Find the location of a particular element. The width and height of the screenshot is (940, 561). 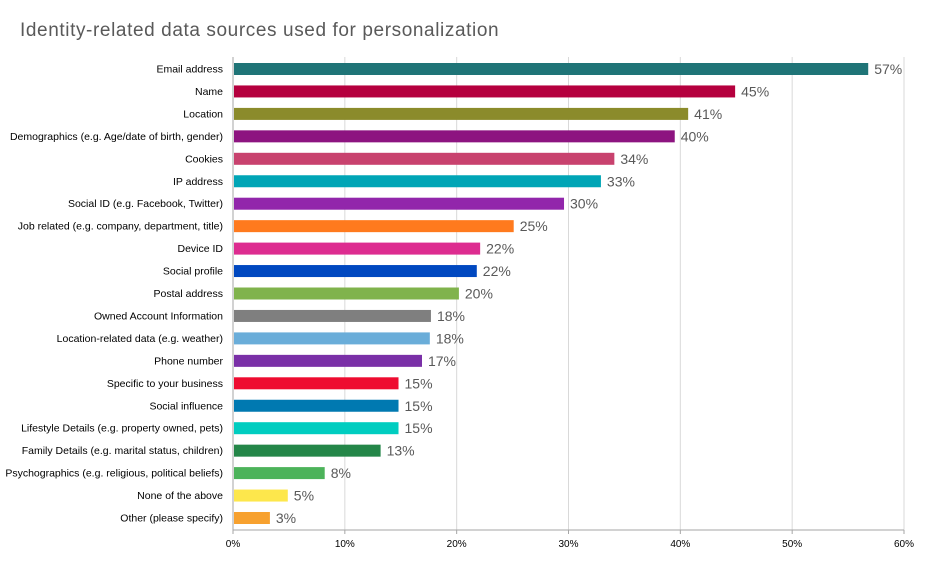

category-label: Location-related data (e.g. weather) is located at coordinates (140, 339).